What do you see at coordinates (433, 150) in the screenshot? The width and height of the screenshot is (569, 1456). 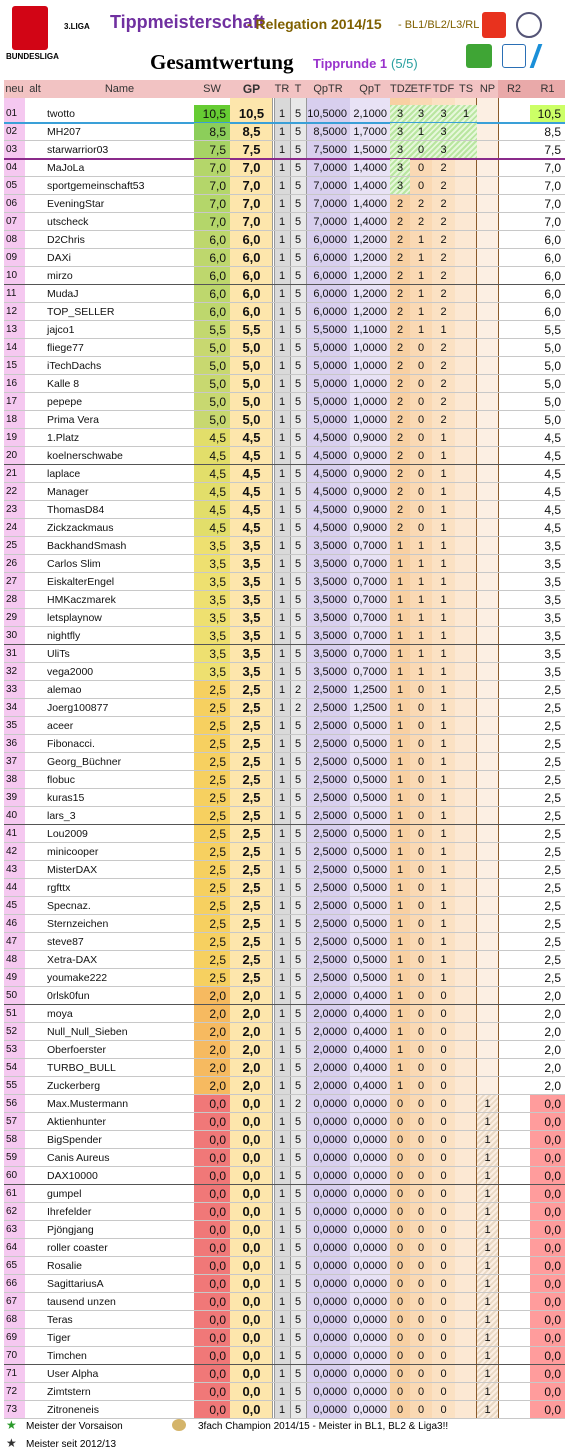 I see `tdz-hatch` at bounding box center [433, 150].